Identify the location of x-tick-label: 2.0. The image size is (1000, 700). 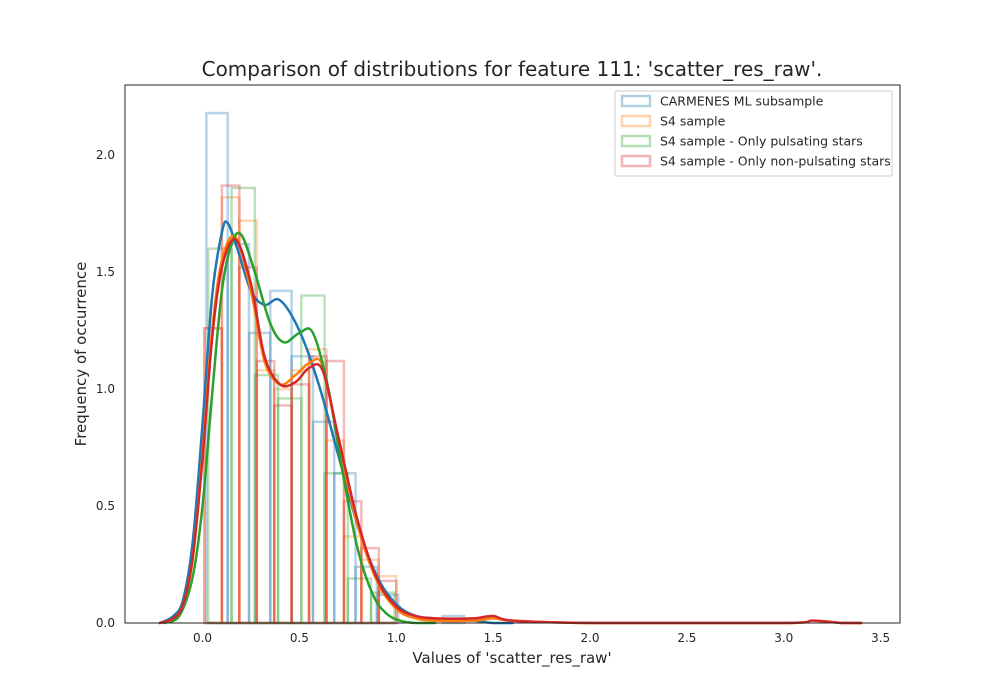
(589, 638).